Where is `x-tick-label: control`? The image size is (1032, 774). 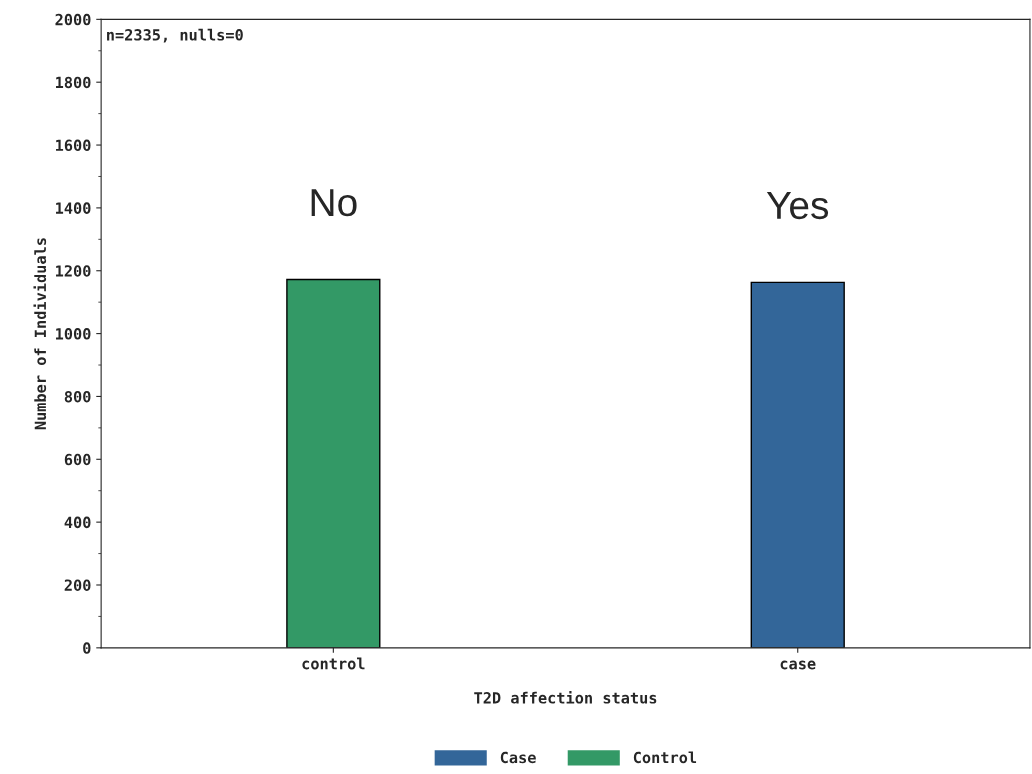
x-tick-label: control is located at coordinates (333, 663).